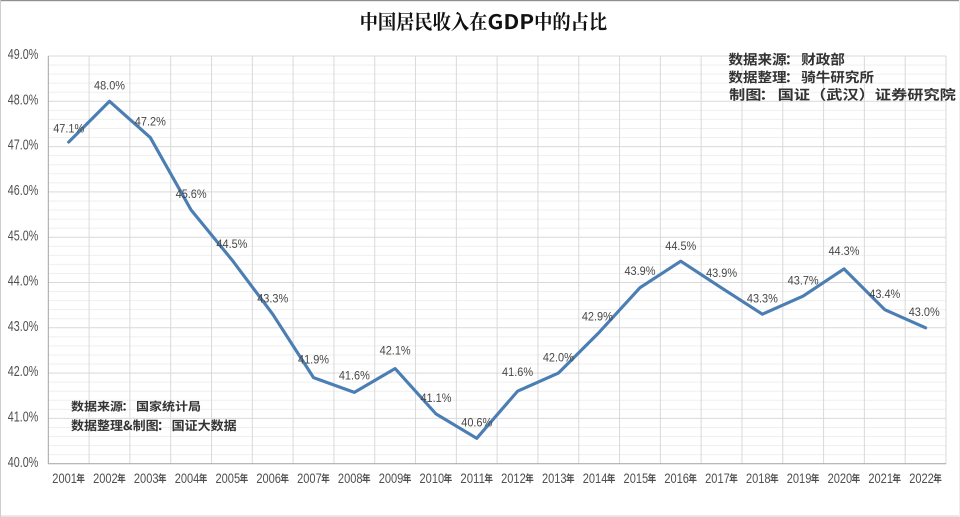 This screenshot has height=517, width=960. What do you see at coordinates (432, 478) in the screenshot?
I see `svg-text: 2010` at bounding box center [432, 478].